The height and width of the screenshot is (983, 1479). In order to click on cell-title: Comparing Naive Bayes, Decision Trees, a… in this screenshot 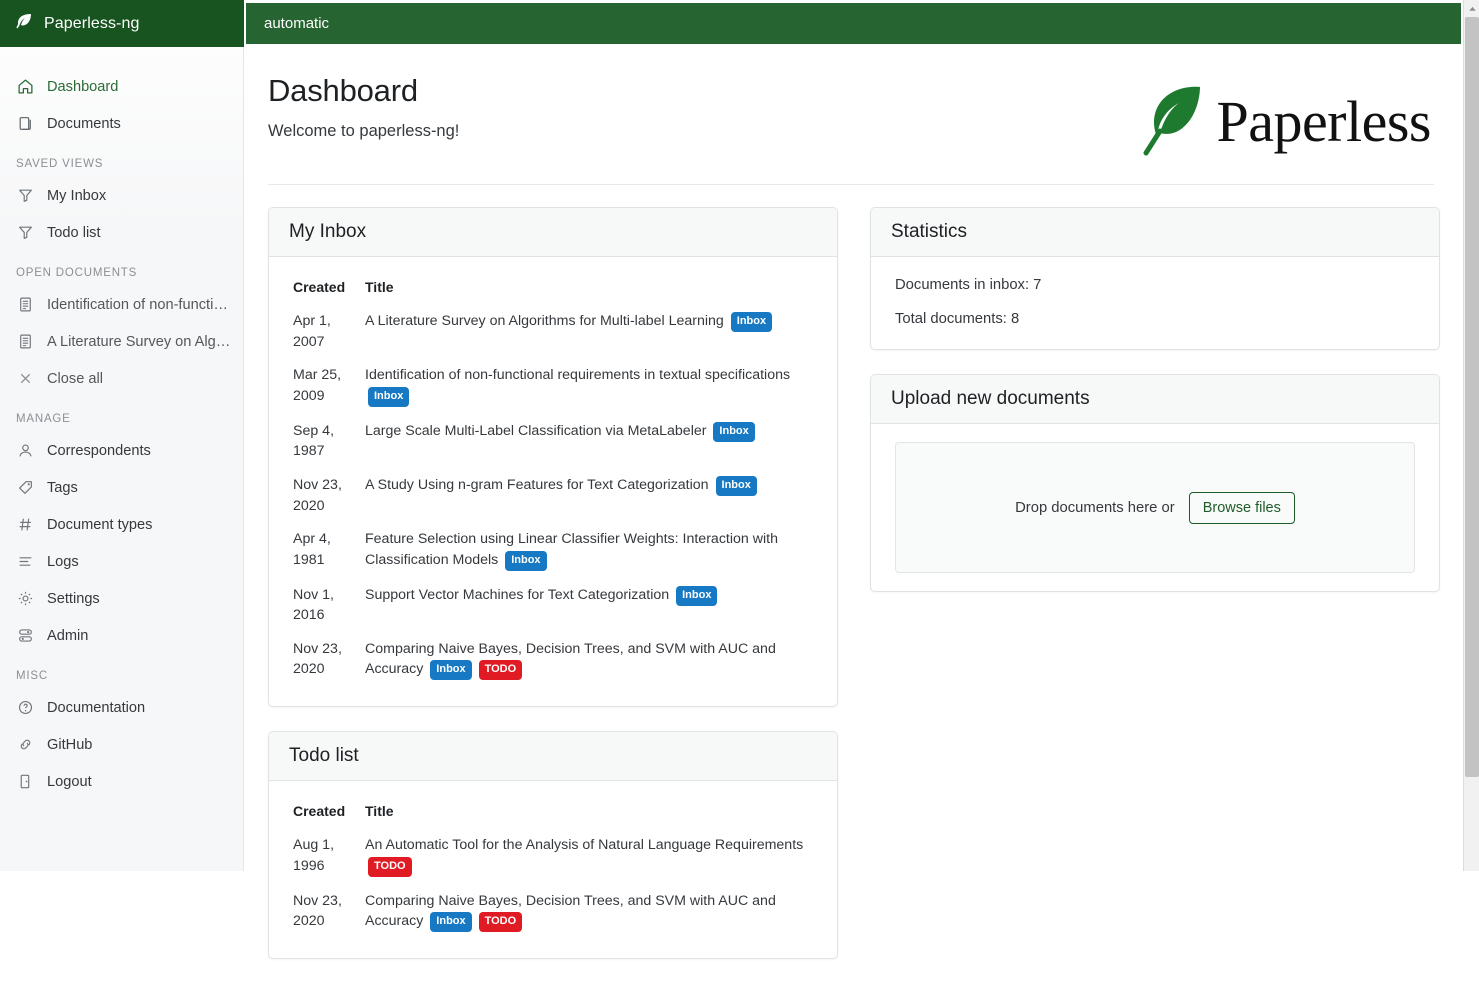, I will do `click(589, 661)`.